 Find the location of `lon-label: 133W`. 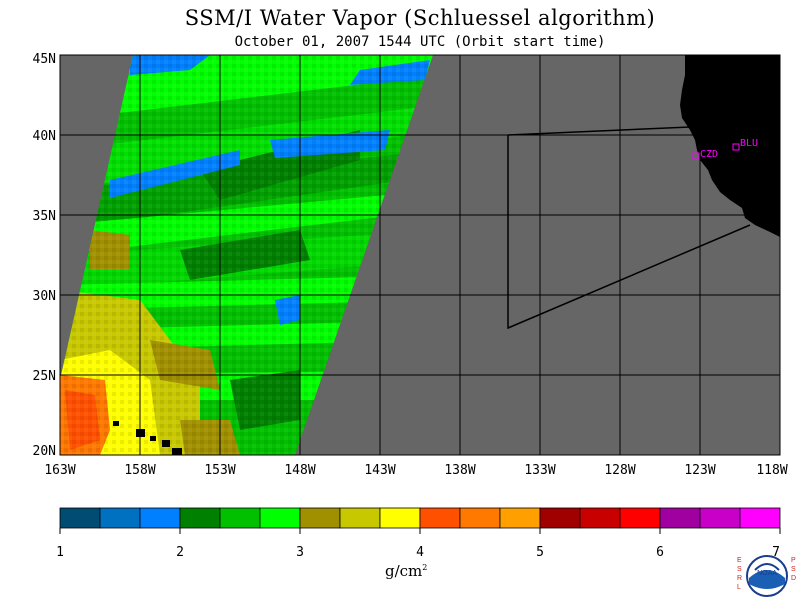

lon-label: 133W is located at coordinates (539, 470).